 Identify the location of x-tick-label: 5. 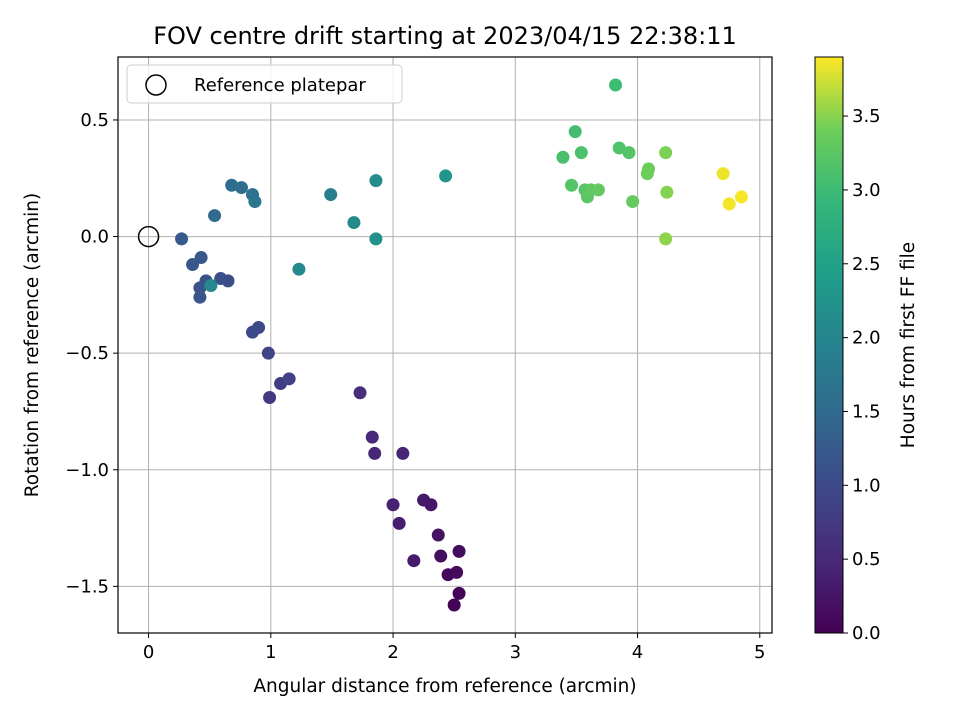
(759, 652).